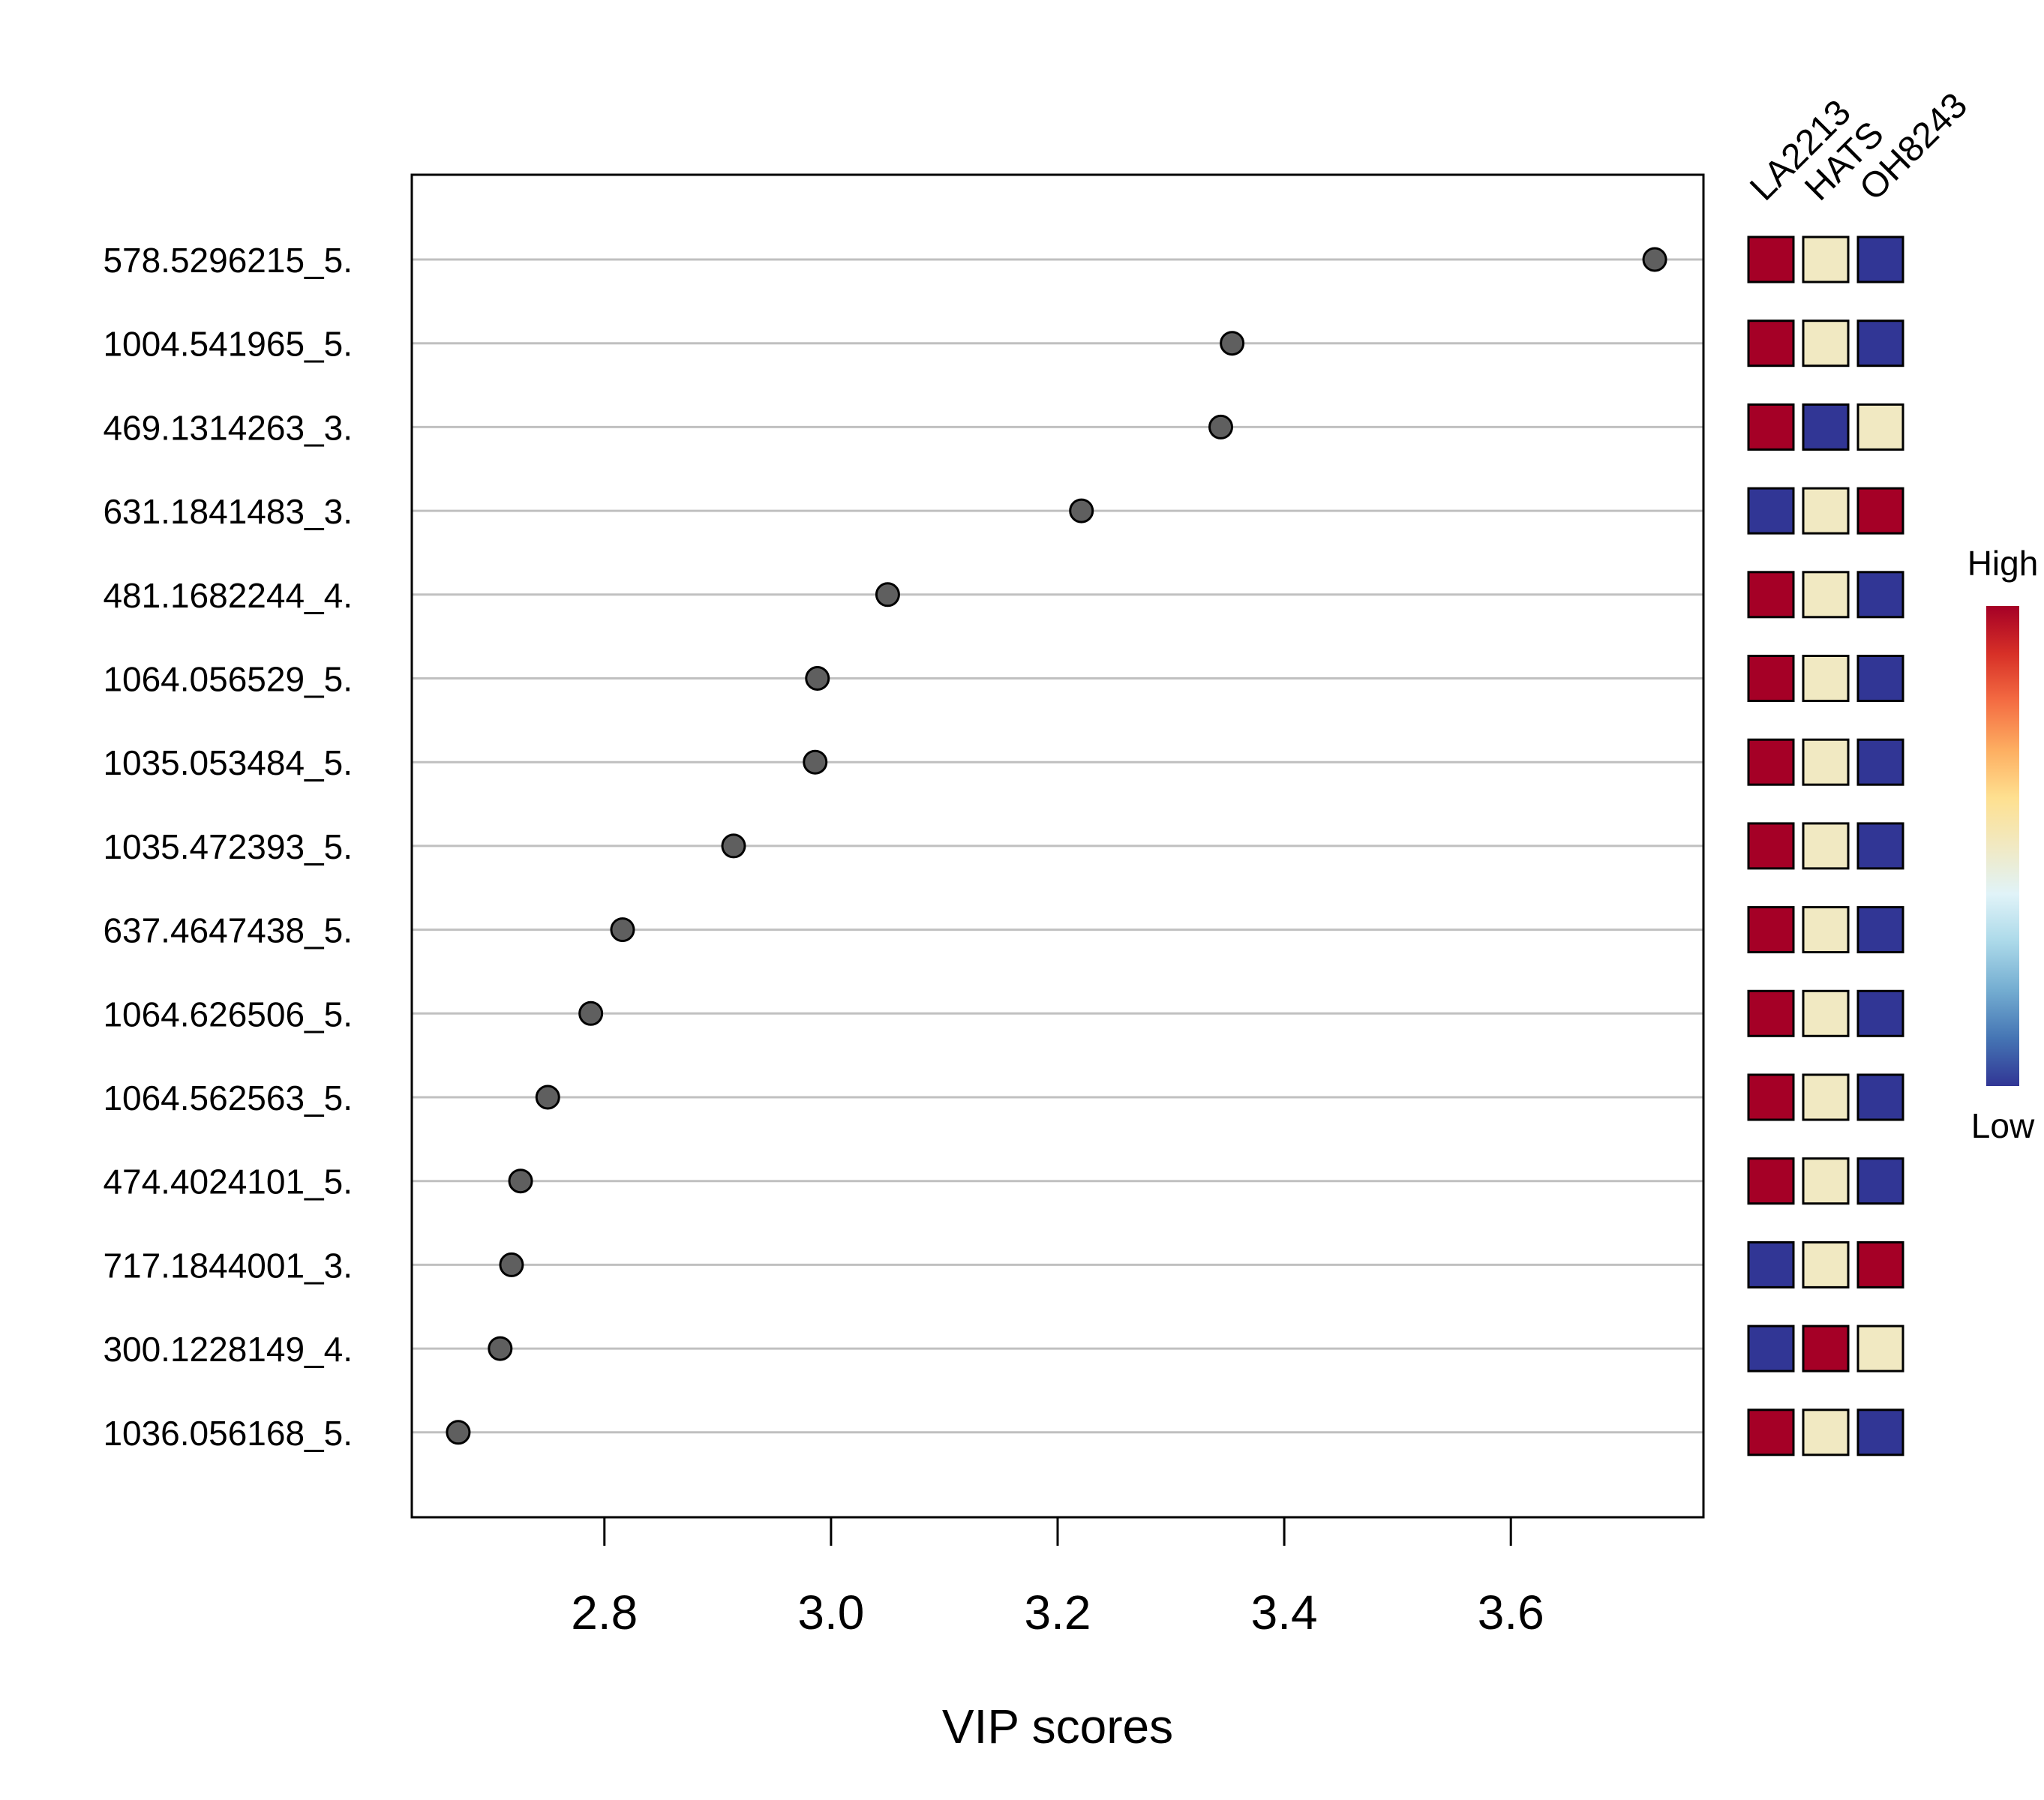 This screenshot has height=1800, width=2044. Describe the element at coordinates (228, 427) in the screenshot. I see `feature-label: 469.1314263_3.` at that location.